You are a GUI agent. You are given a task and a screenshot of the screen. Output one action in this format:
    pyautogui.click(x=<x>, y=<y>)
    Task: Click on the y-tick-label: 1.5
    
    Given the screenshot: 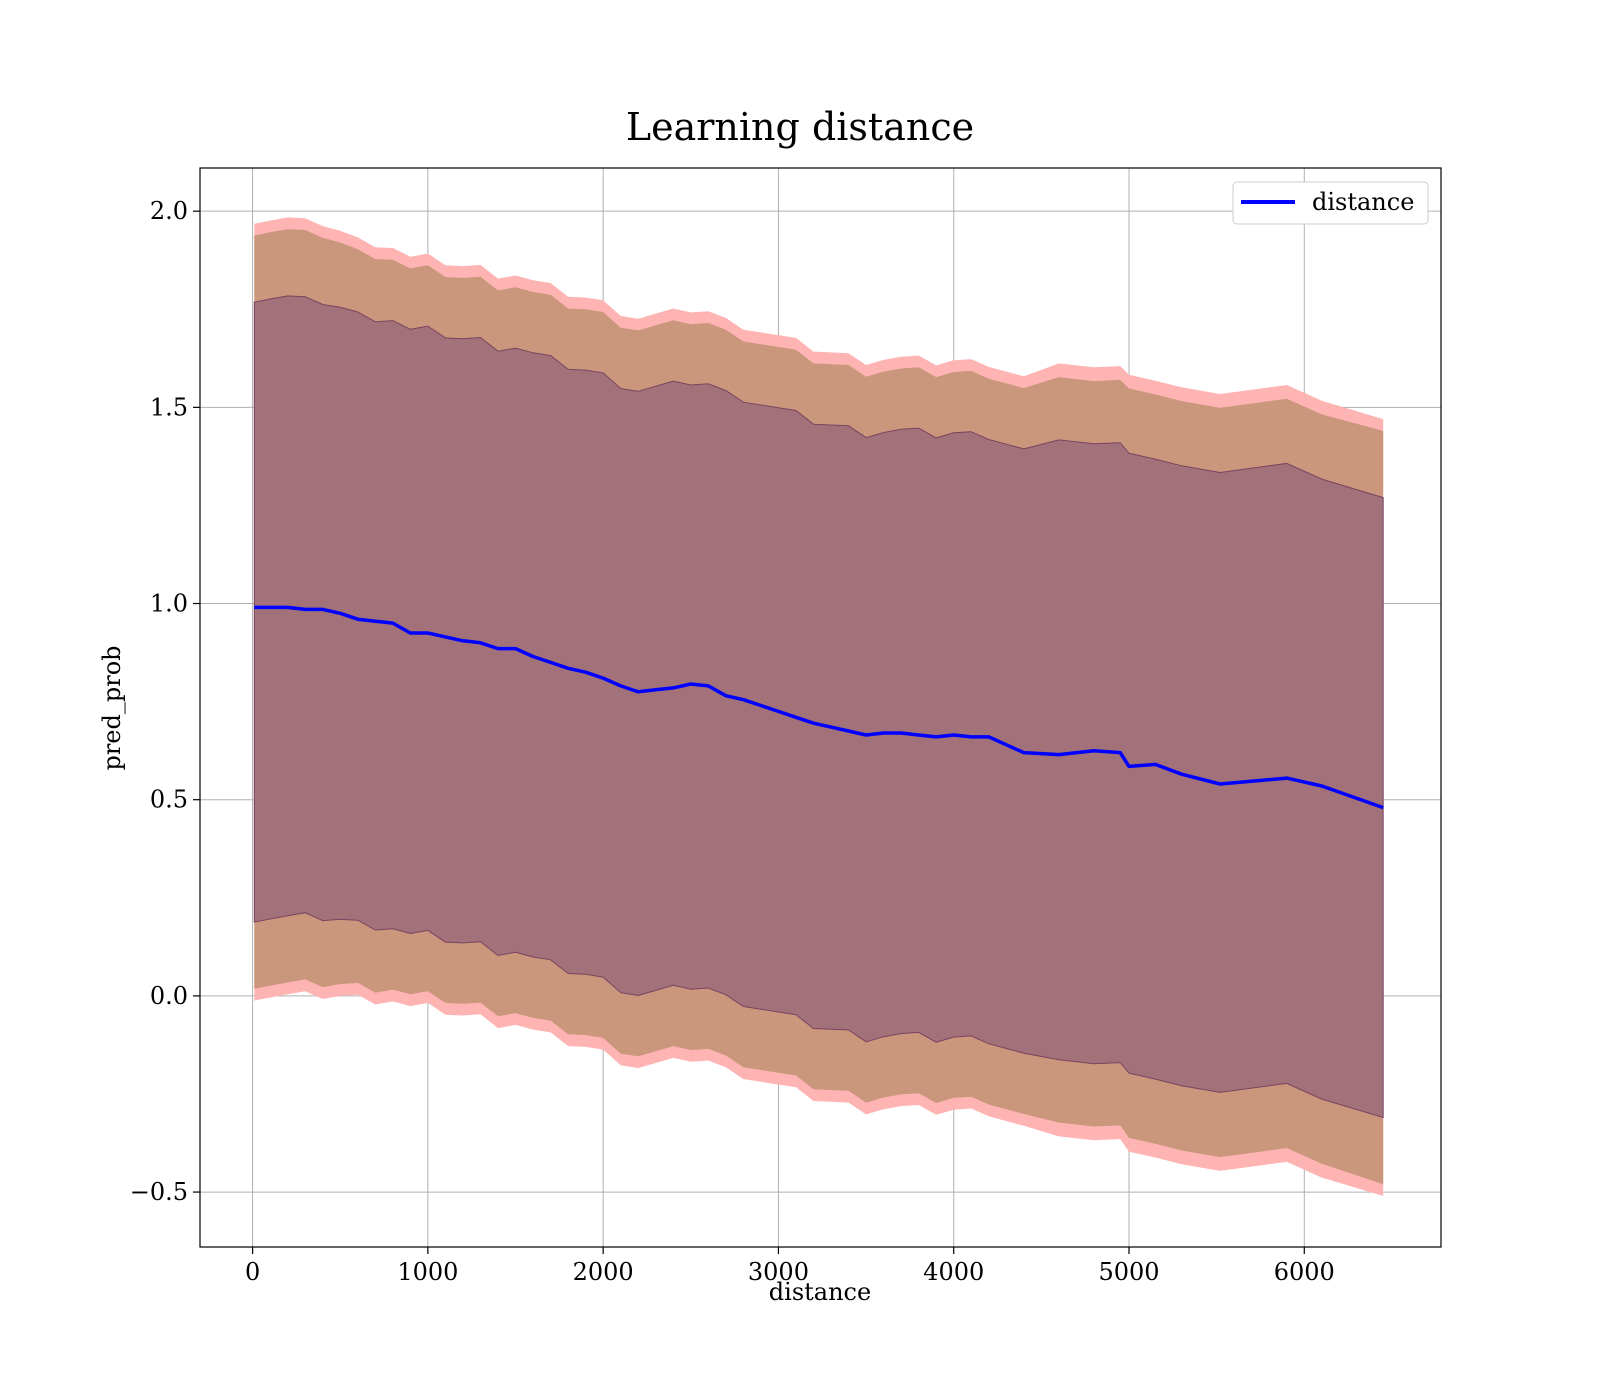 What is the action you would take?
    pyautogui.click(x=169, y=407)
    